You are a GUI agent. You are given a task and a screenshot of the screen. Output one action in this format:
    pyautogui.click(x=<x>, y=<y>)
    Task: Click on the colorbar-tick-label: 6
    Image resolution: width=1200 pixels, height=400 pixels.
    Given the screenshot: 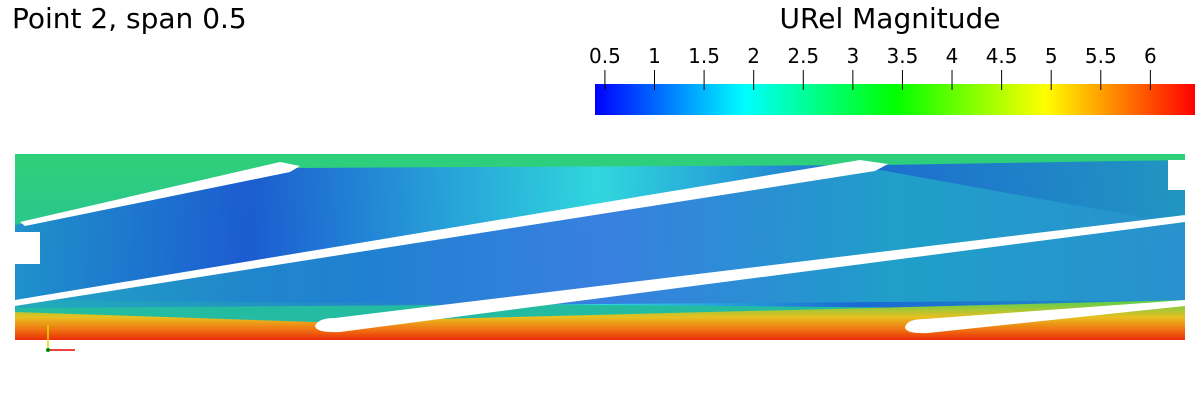 What is the action you would take?
    pyautogui.click(x=1150, y=56)
    